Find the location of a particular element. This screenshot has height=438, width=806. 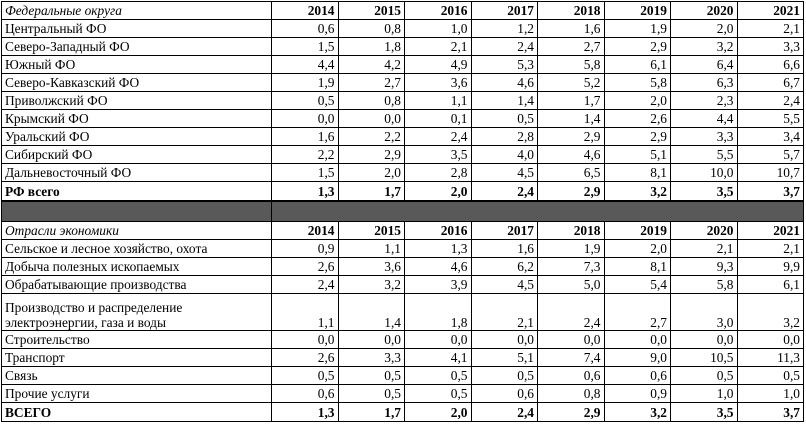

year-header: 2014 is located at coordinates (305, 230).